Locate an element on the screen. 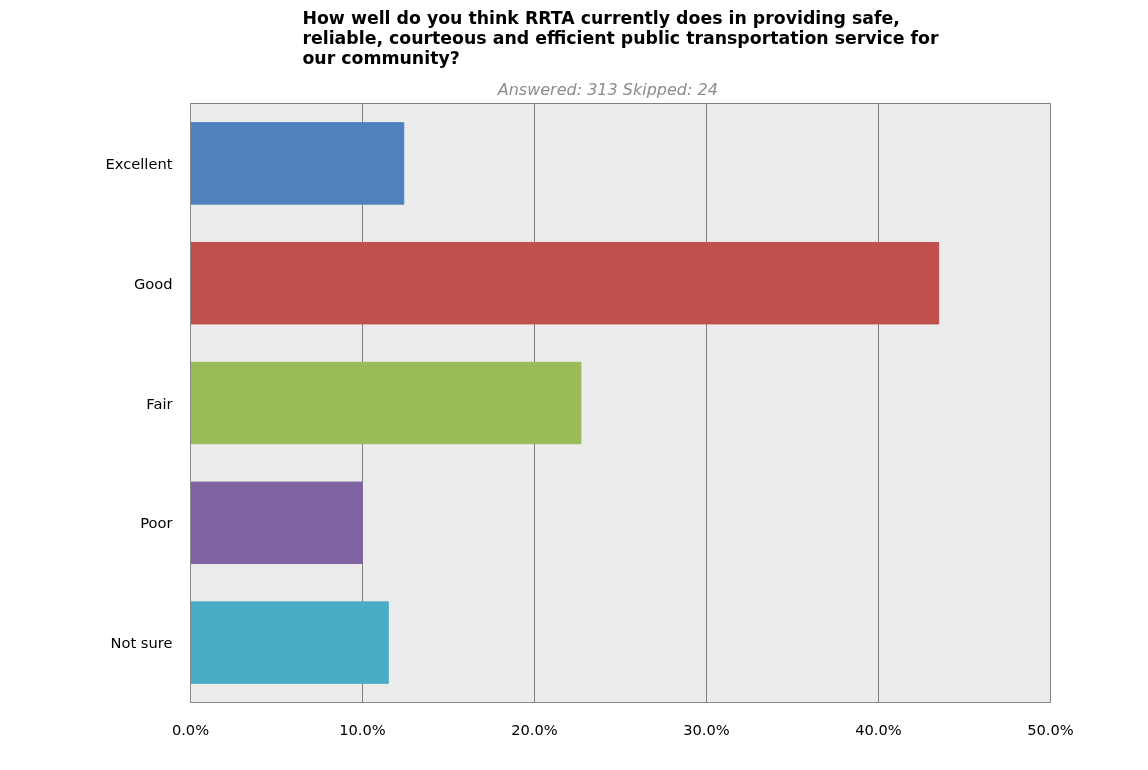  x-tick-label: 20.0% is located at coordinates (534, 729).